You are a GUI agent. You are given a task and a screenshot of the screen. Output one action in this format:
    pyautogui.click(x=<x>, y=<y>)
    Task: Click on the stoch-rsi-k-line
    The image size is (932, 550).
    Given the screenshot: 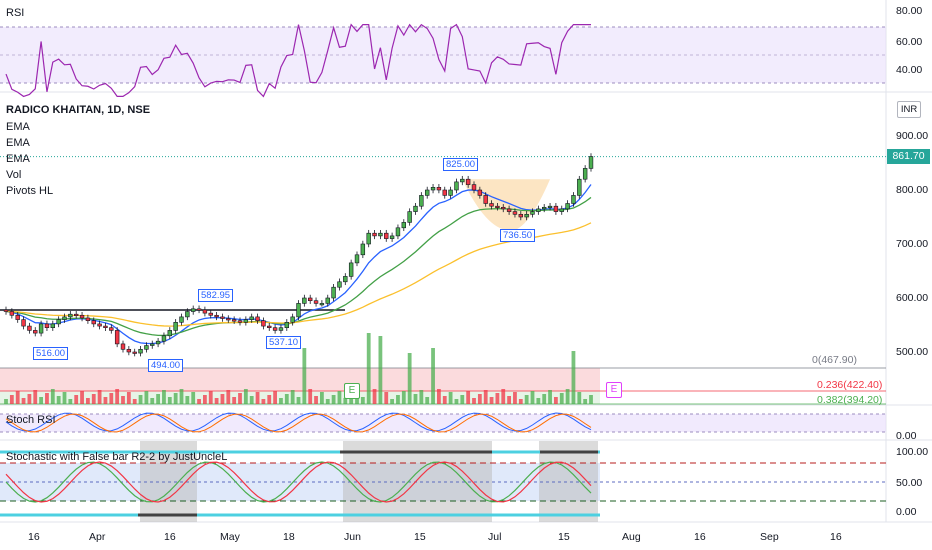 What is the action you would take?
    pyautogui.click(x=298, y=422)
    